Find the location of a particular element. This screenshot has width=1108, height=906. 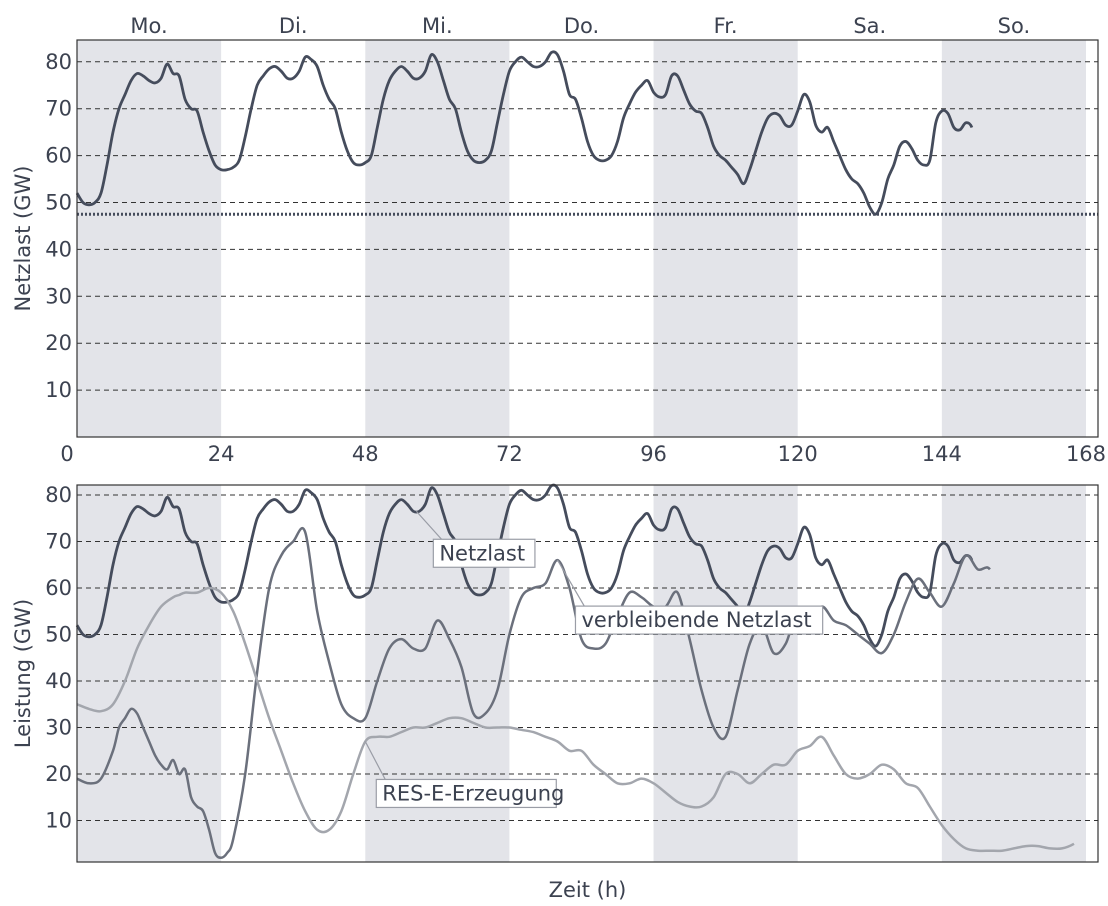

x-tick-label: 72 is located at coordinates (509, 454).